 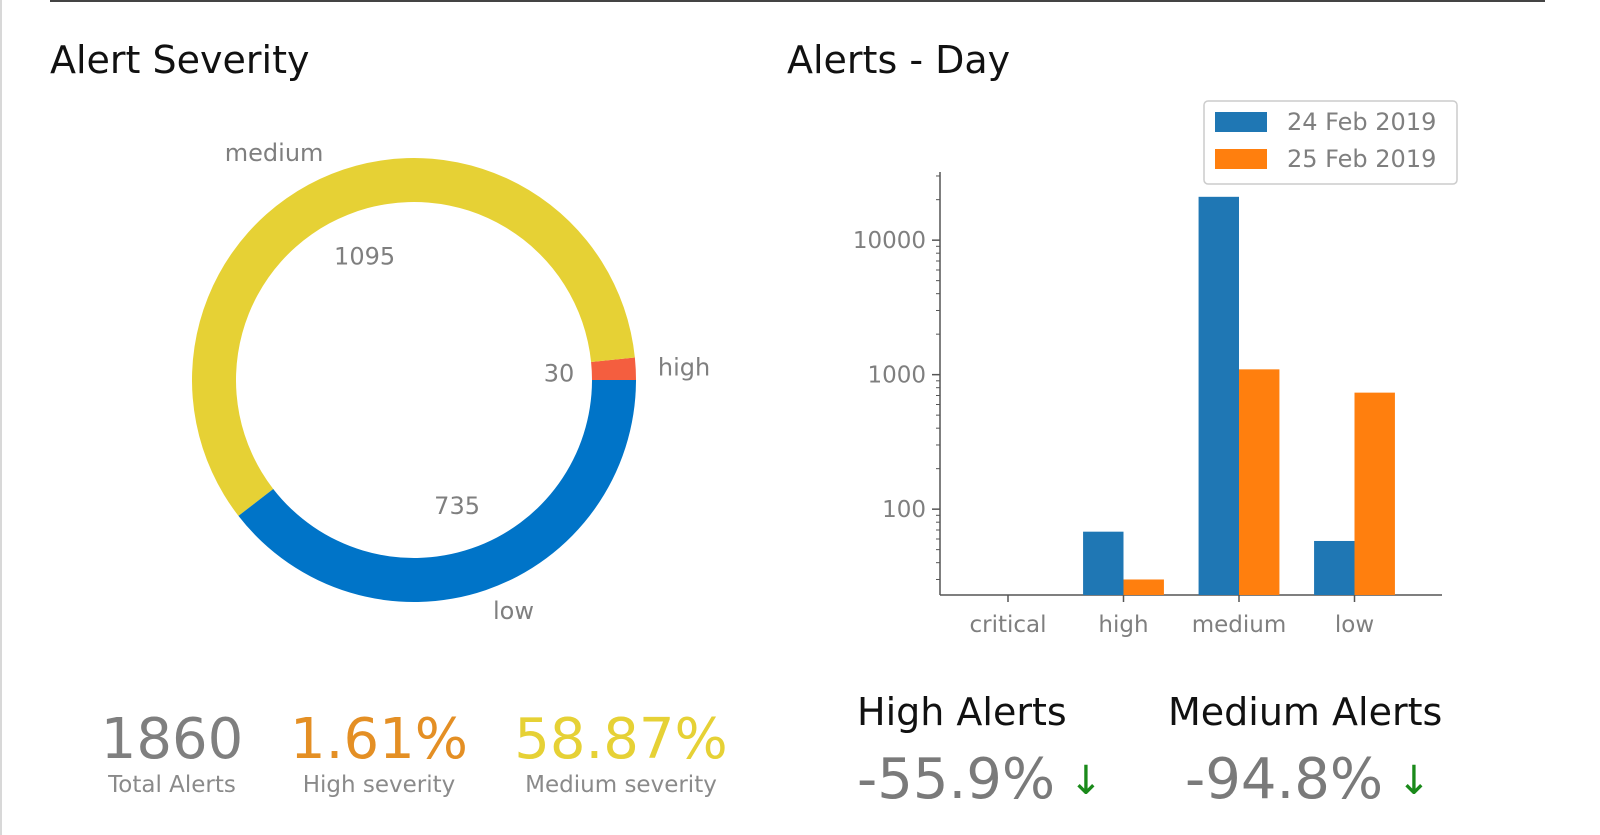 I want to click on legend-label-2: 25 Feb 2019, so click(x=1361, y=159).